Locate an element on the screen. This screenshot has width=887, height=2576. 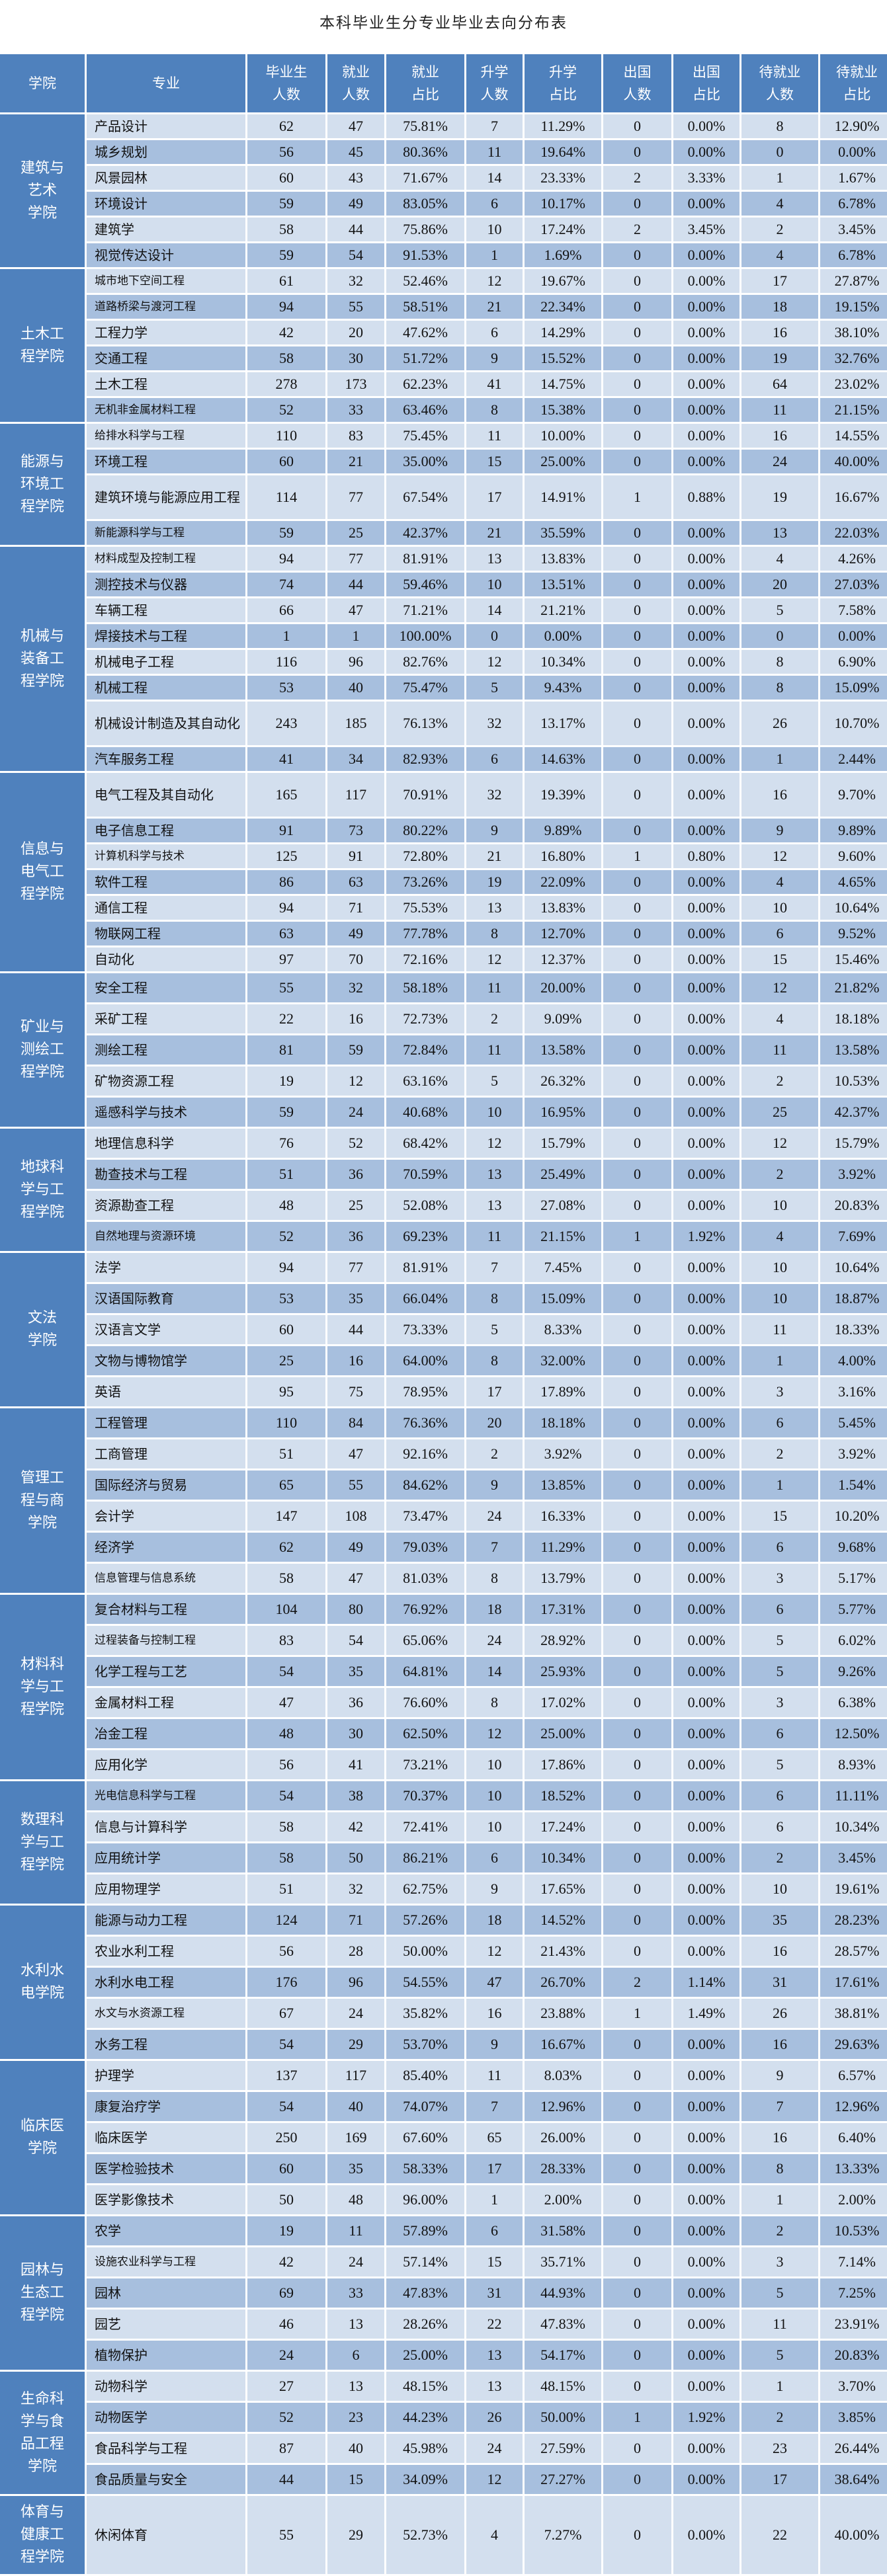
college-name: 文法 学院 is located at coordinates (42, 1329).